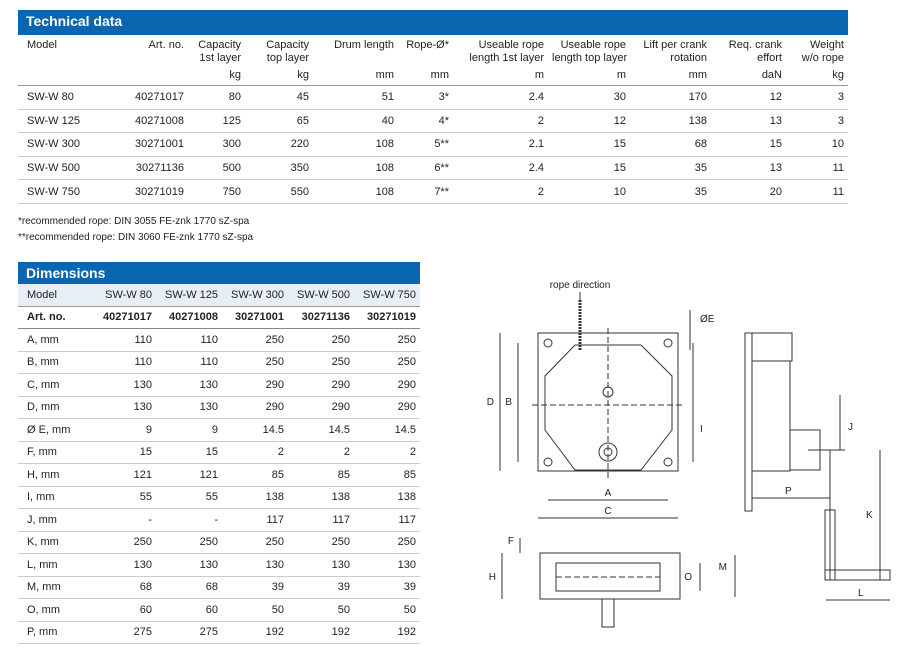 Image resolution: width=924 pixels, height=667 pixels. What do you see at coordinates (511, 45) in the screenshot?
I see `header-text: Useable rope` at bounding box center [511, 45].